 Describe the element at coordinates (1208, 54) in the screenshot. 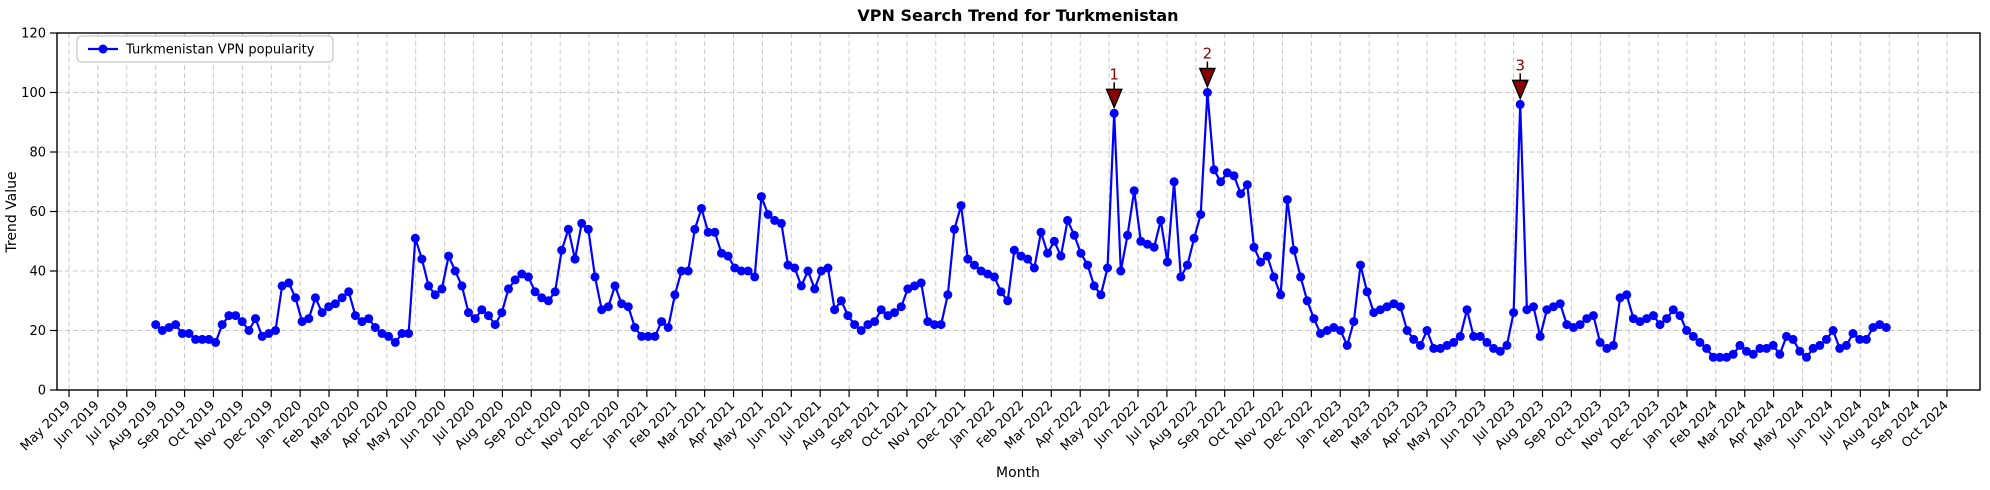

I see `annotation-number: 2` at that location.